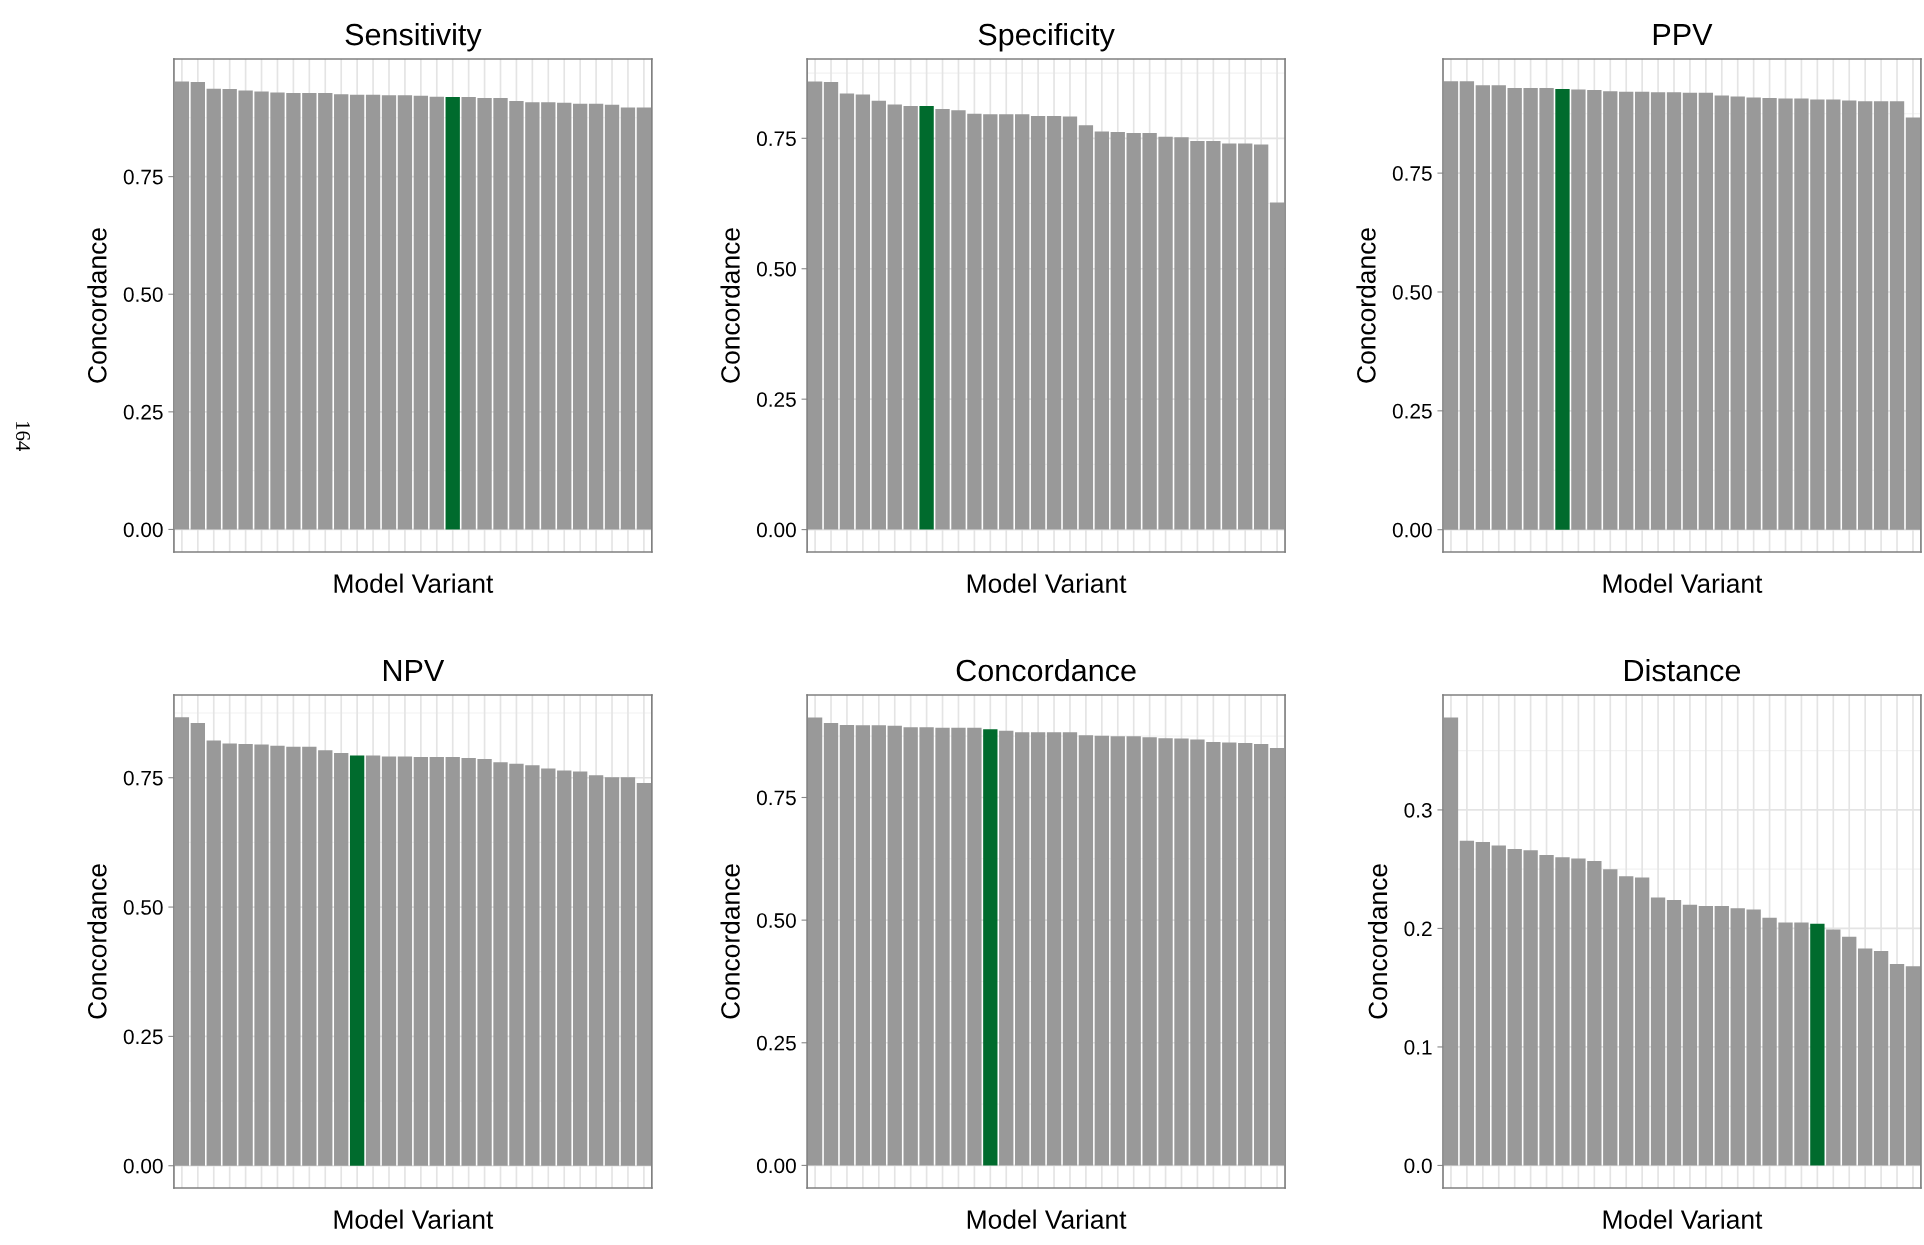 The height and width of the screenshot is (1245, 1924). What do you see at coordinates (1418, 1166) in the screenshot?
I see `y-tick-label: 0.0` at bounding box center [1418, 1166].